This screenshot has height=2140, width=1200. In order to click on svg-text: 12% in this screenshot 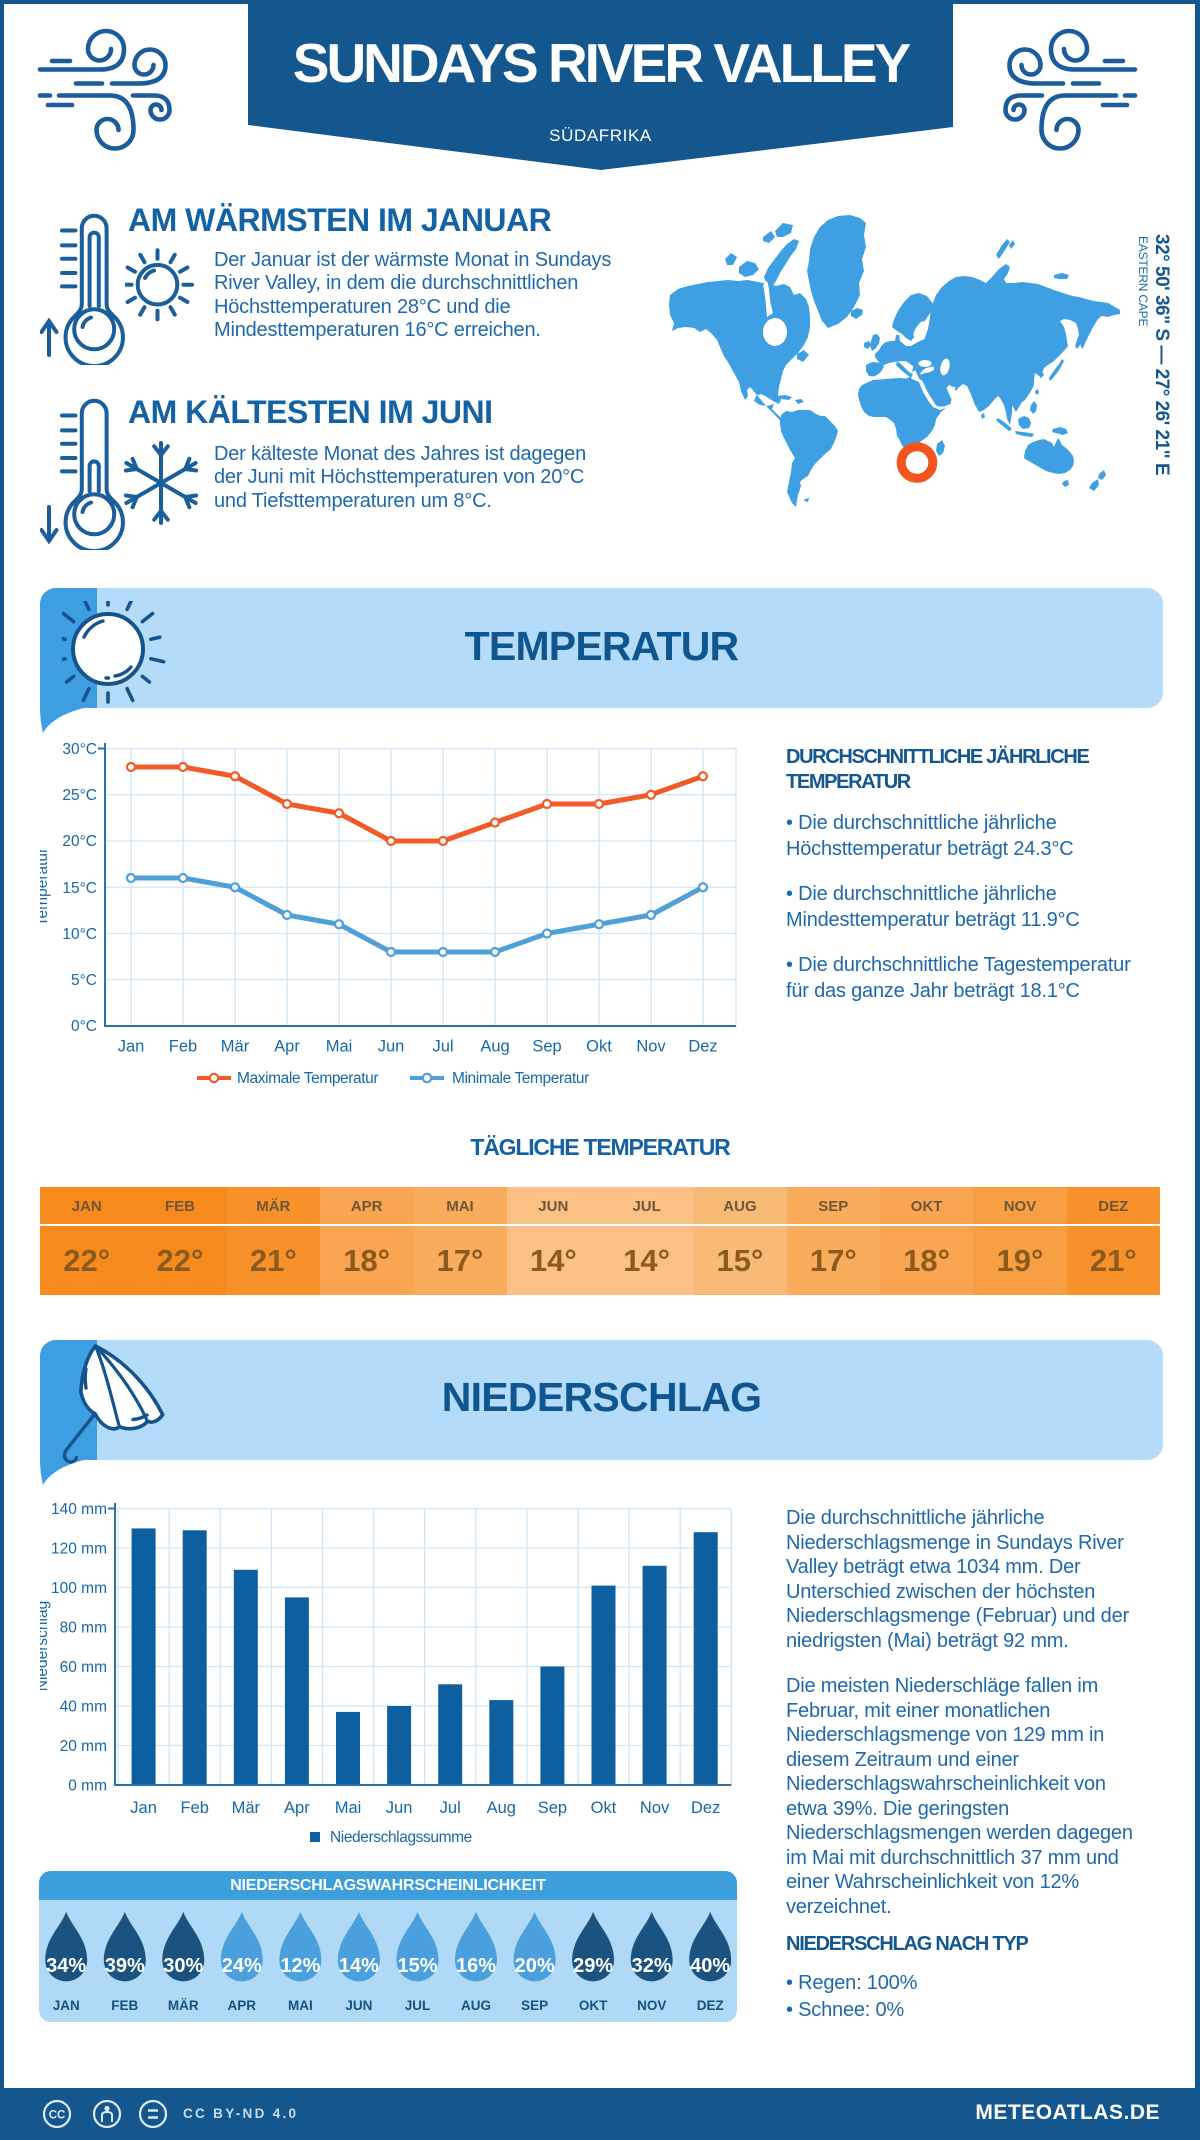, I will do `click(300, 1966)`.